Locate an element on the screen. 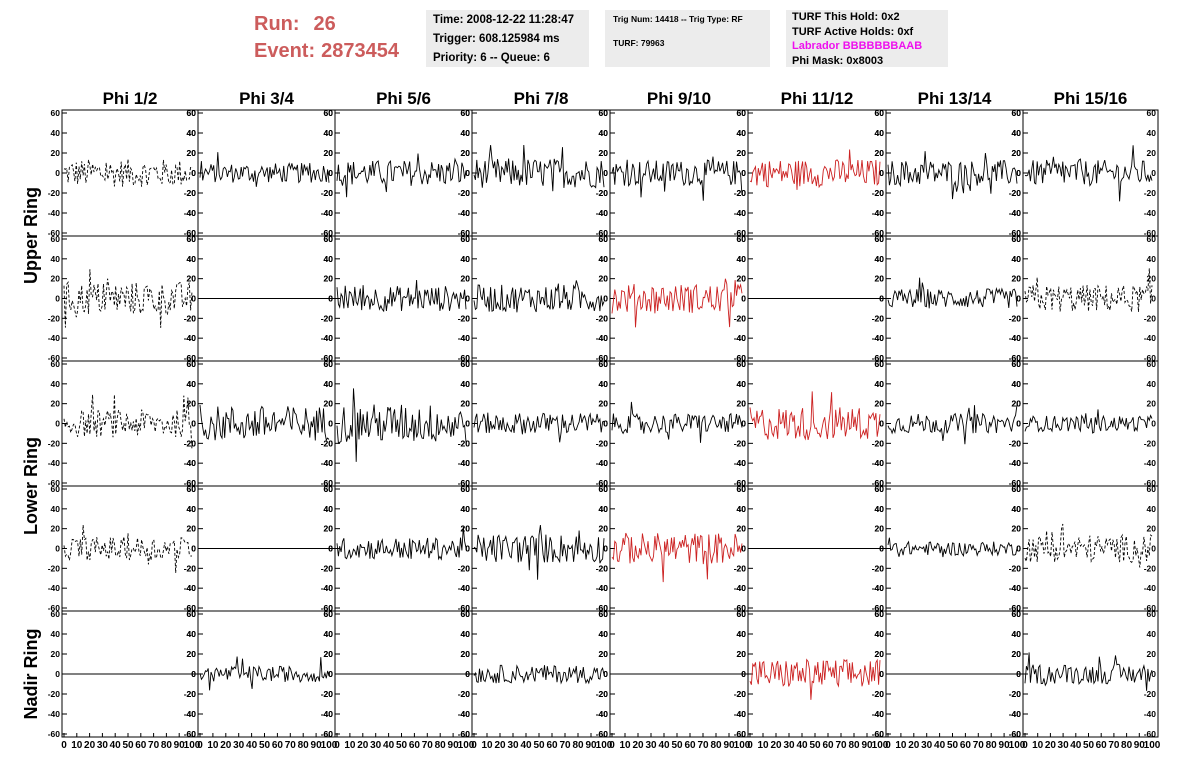 Image resolution: width=1196 pixels, height=772 pixels. x-tick-label: 60 is located at coordinates (278, 745).